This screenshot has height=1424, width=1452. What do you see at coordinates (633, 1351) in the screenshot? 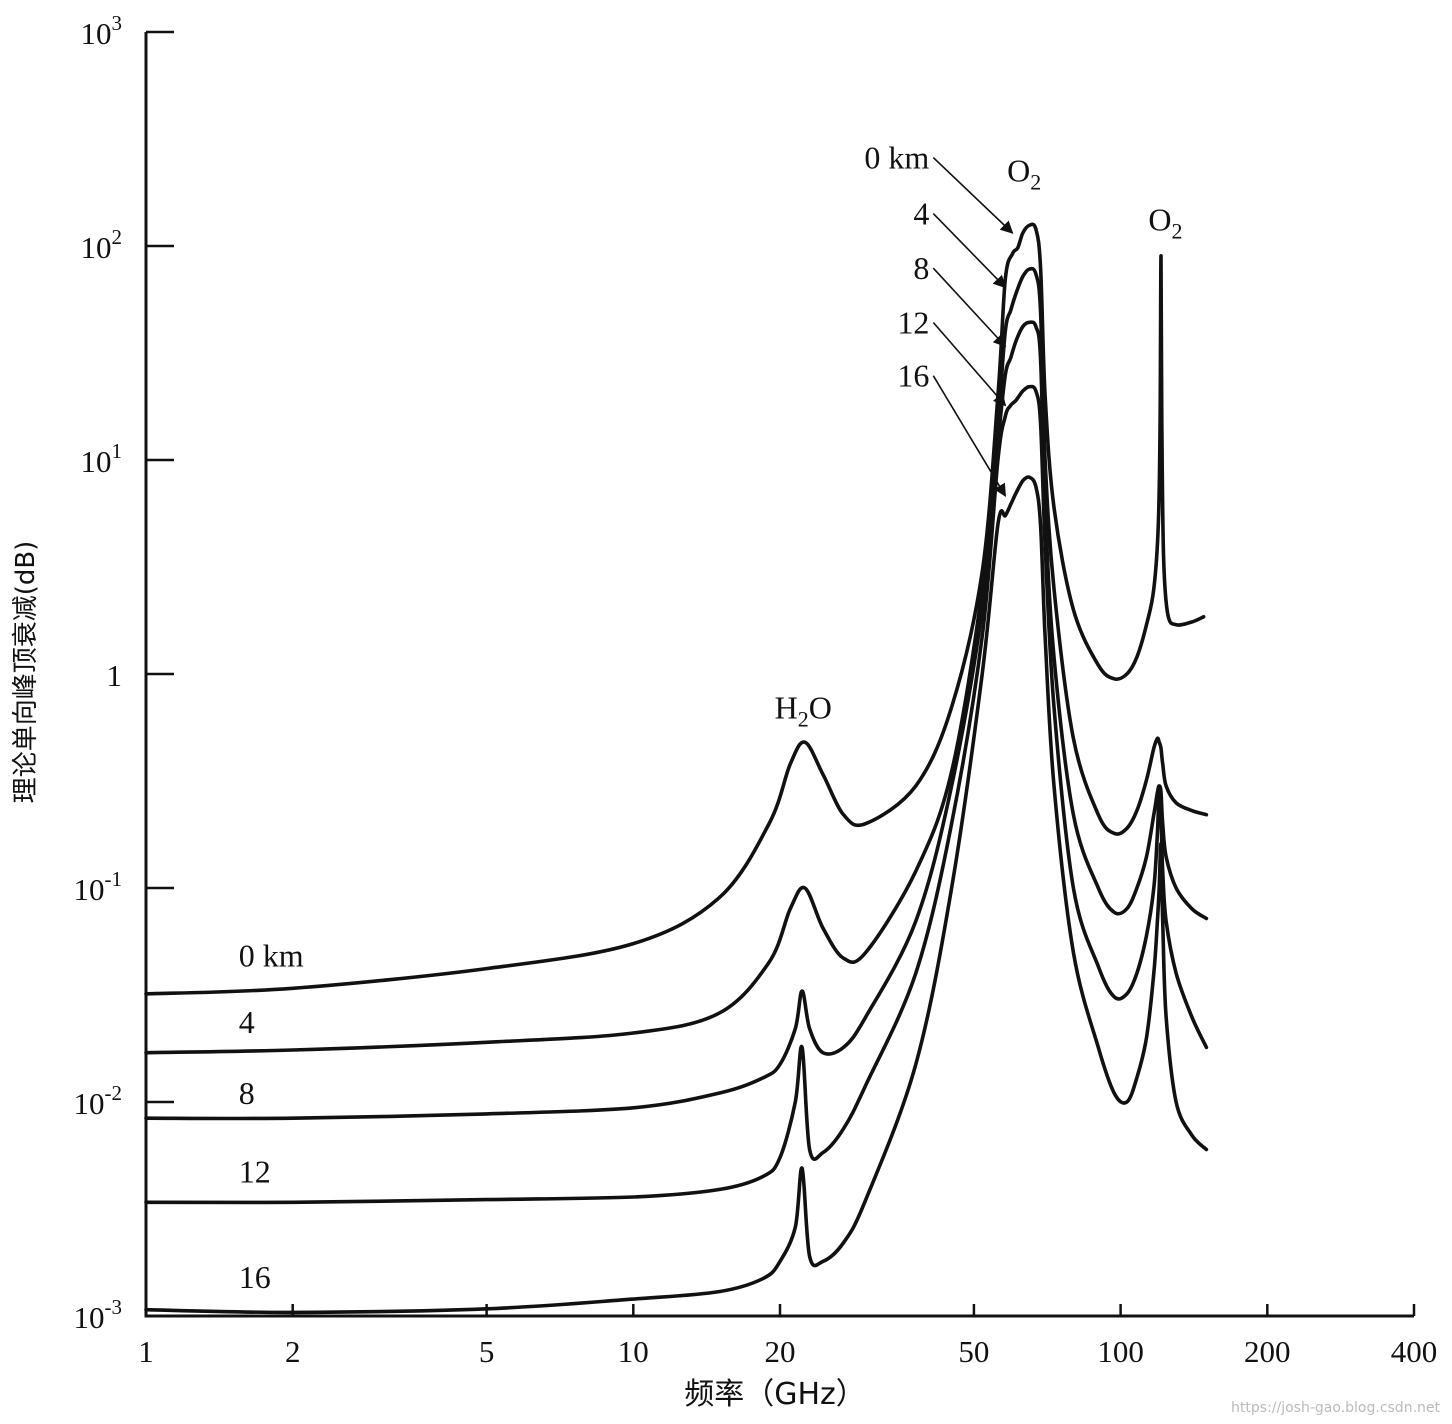
I see `x-tick-label-10: 10` at bounding box center [633, 1351].